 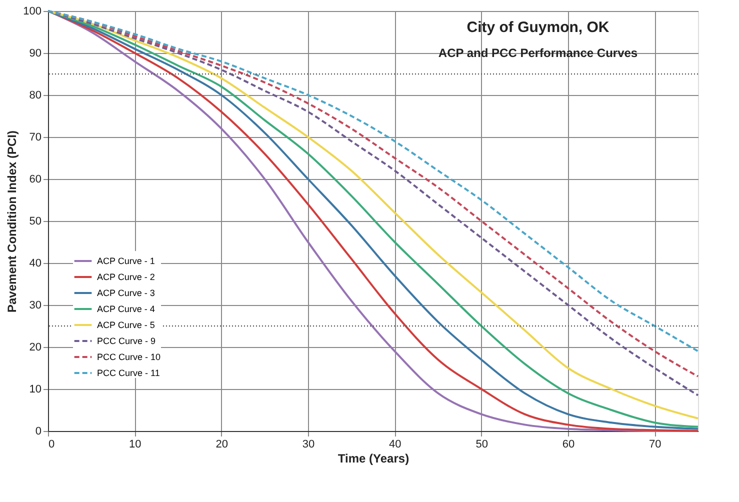 What do you see at coordinates (222, 444) in the screenshot?
I see `x-tick-label: 20` at bounding box center [222, 444].